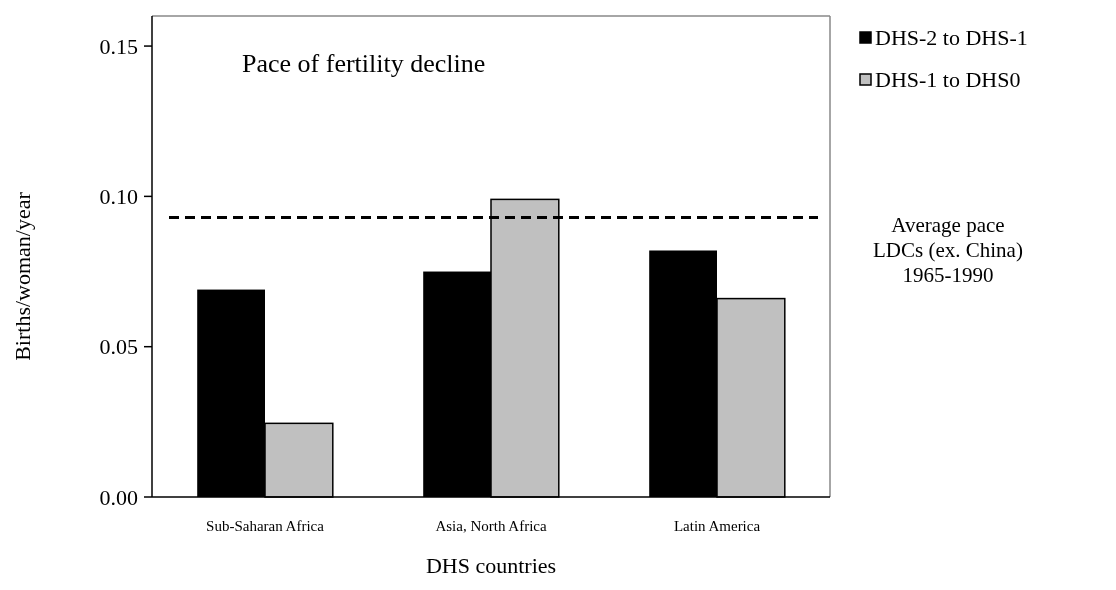 The height and width of the screenshot is (590, 1116). Describe the element at coordinates (118, 497) in the screenshot. I see `y-tick-label: 0.00` at that location.